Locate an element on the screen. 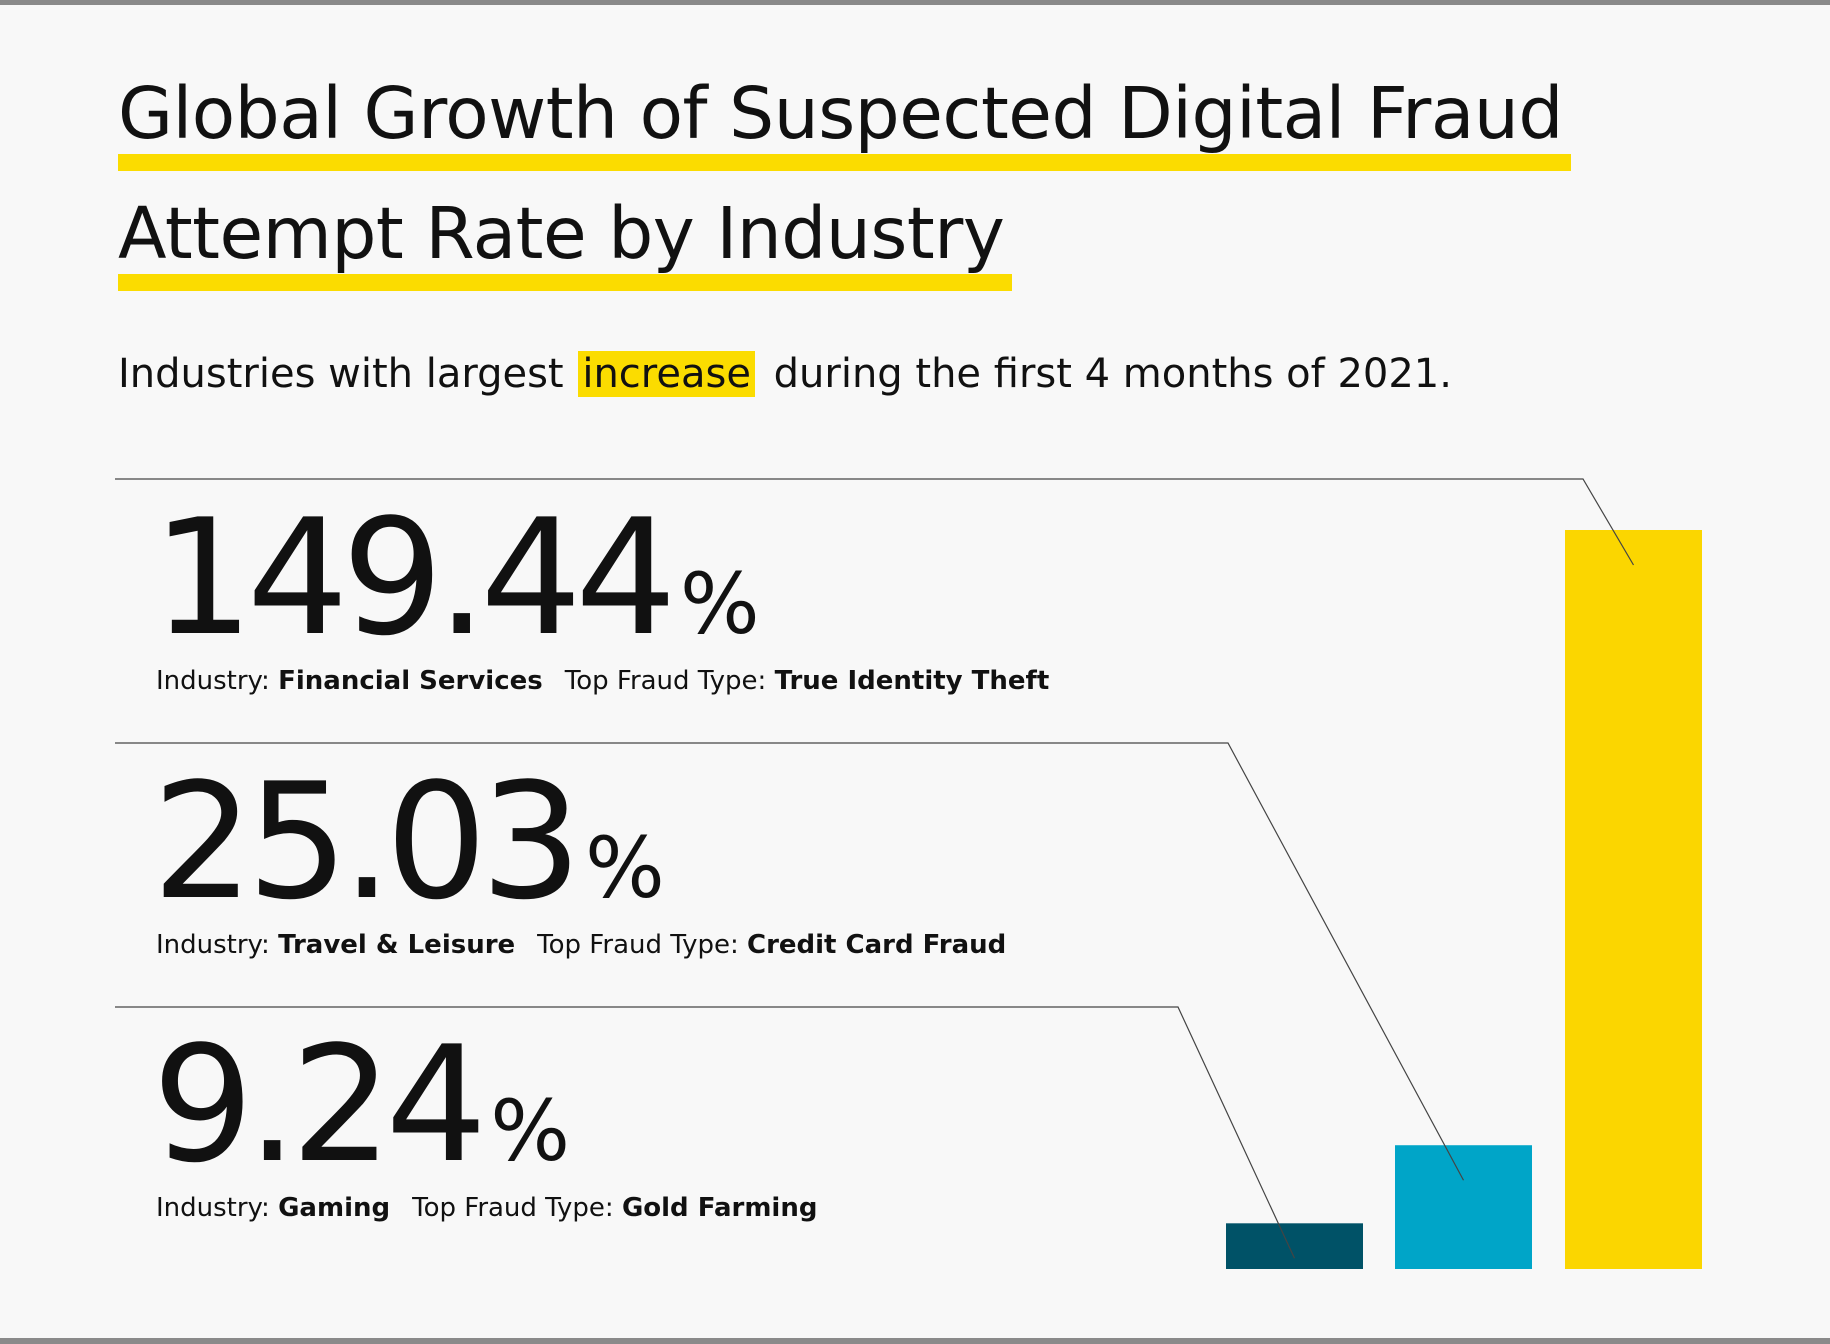 This screenshot has width=1830, height=1344. chart-title-line-2: Attempt Rate by Industry is located at coordinates (565, 244).